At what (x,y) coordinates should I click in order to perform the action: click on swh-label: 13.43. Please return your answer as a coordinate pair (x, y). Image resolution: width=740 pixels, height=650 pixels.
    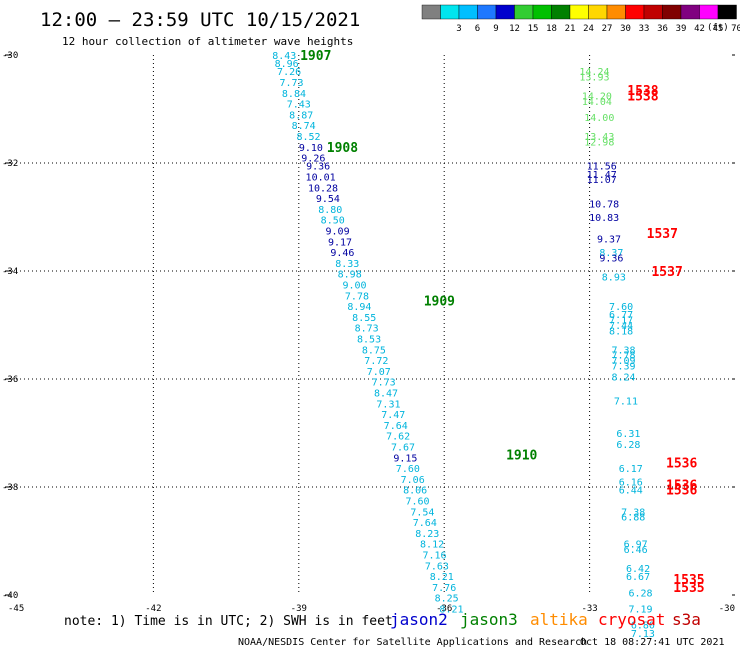
    Looking at the image, I should click on (599, 137).